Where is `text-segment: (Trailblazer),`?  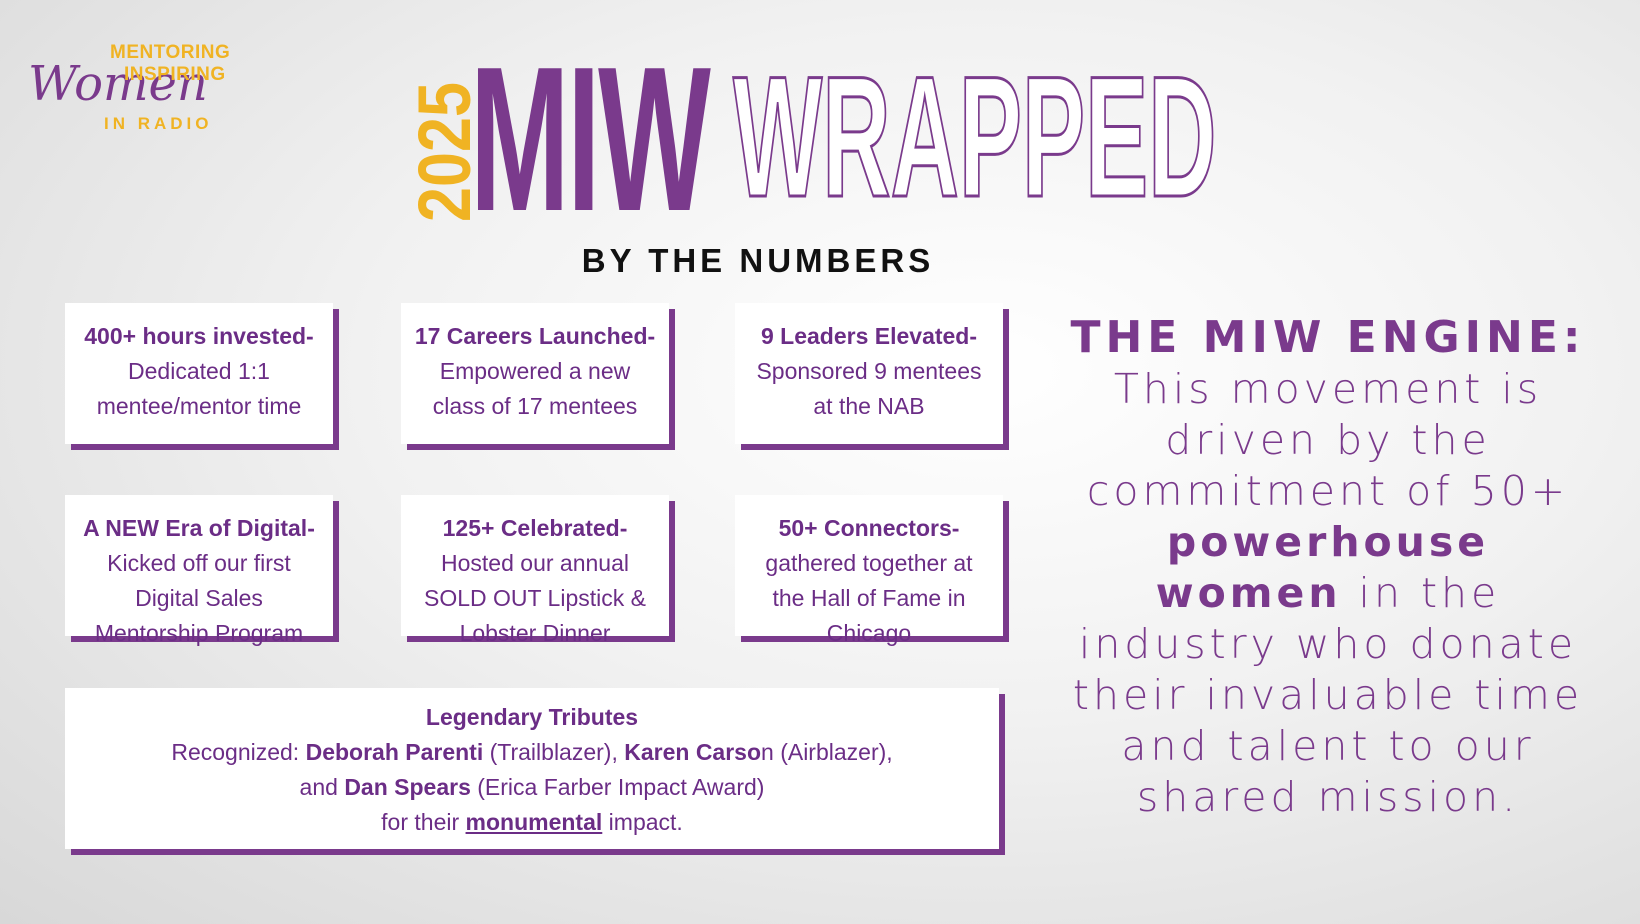 text-segment: (Trailblazer), is located at coordinates (554, 752).